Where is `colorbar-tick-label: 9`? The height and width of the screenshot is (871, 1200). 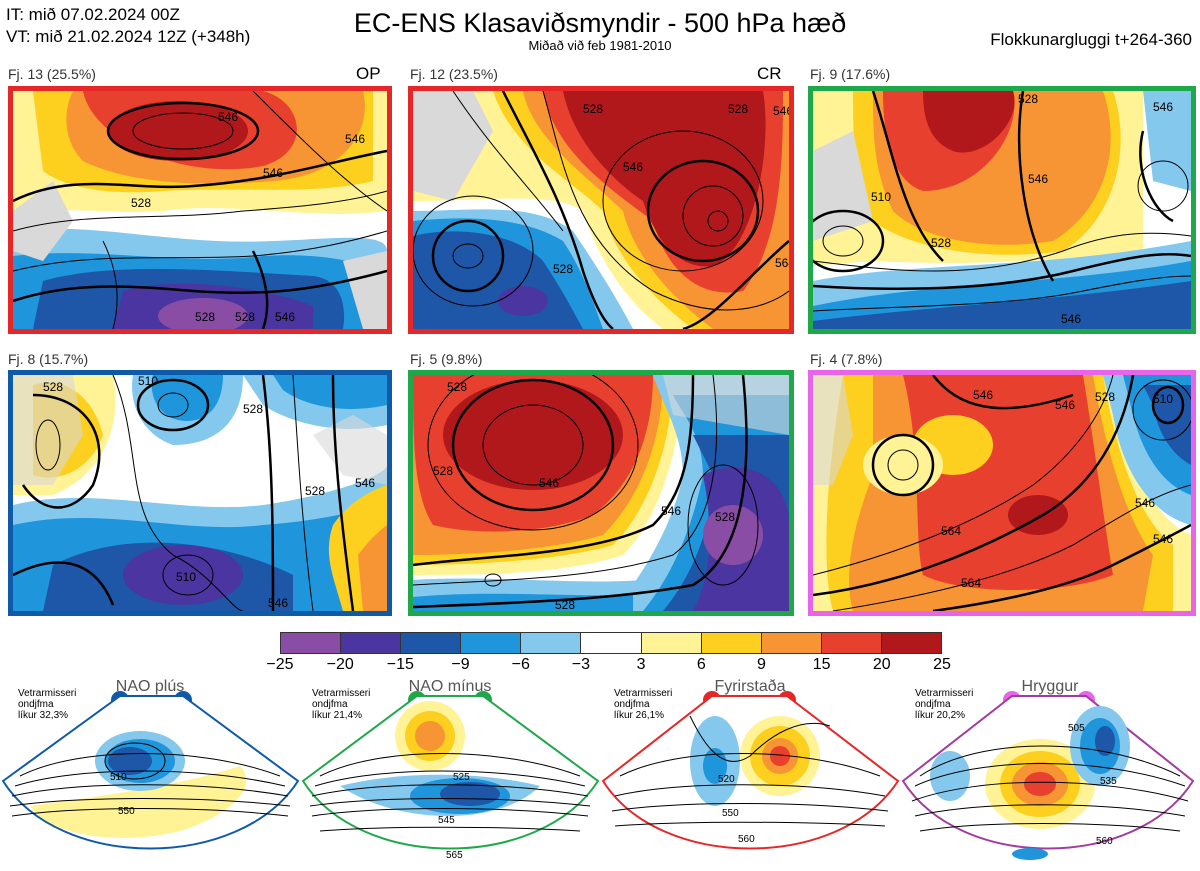
colorbar-tick-label: 9 is located at coordinates (761, 664).